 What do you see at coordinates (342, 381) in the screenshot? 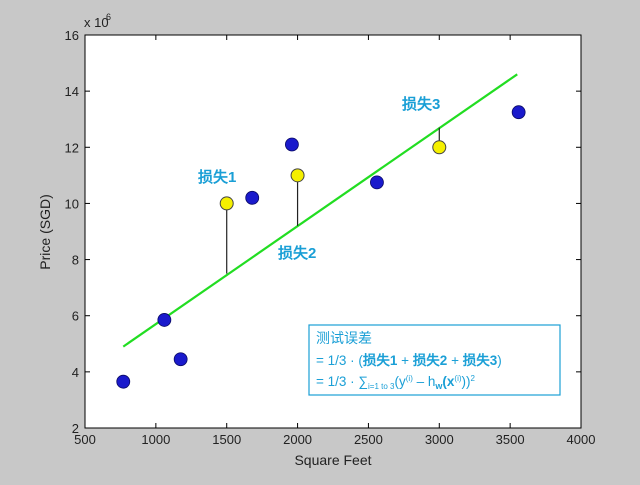
I see `formula-line3-prefix: = 1/3 · ∑` at bounding box center [342, 381].